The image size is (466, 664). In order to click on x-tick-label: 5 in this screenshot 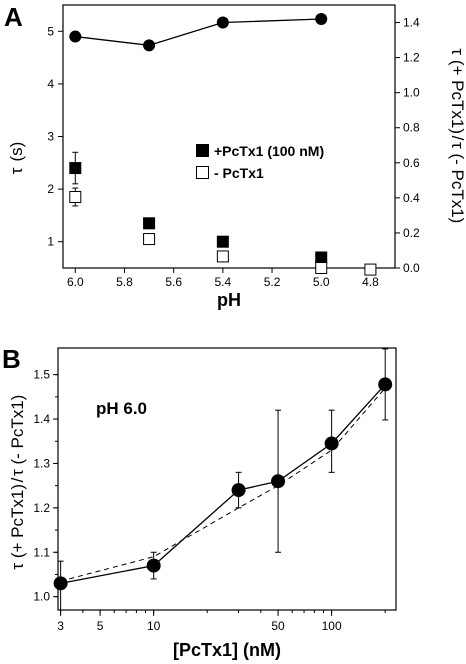, I will do `click(100, 626)`.